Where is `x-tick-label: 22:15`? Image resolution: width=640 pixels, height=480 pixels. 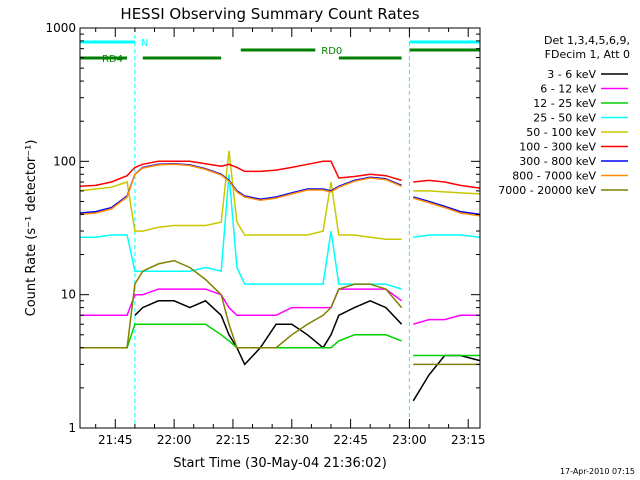
x-tick-label: 22:15 is located at coordinates (233, 440).